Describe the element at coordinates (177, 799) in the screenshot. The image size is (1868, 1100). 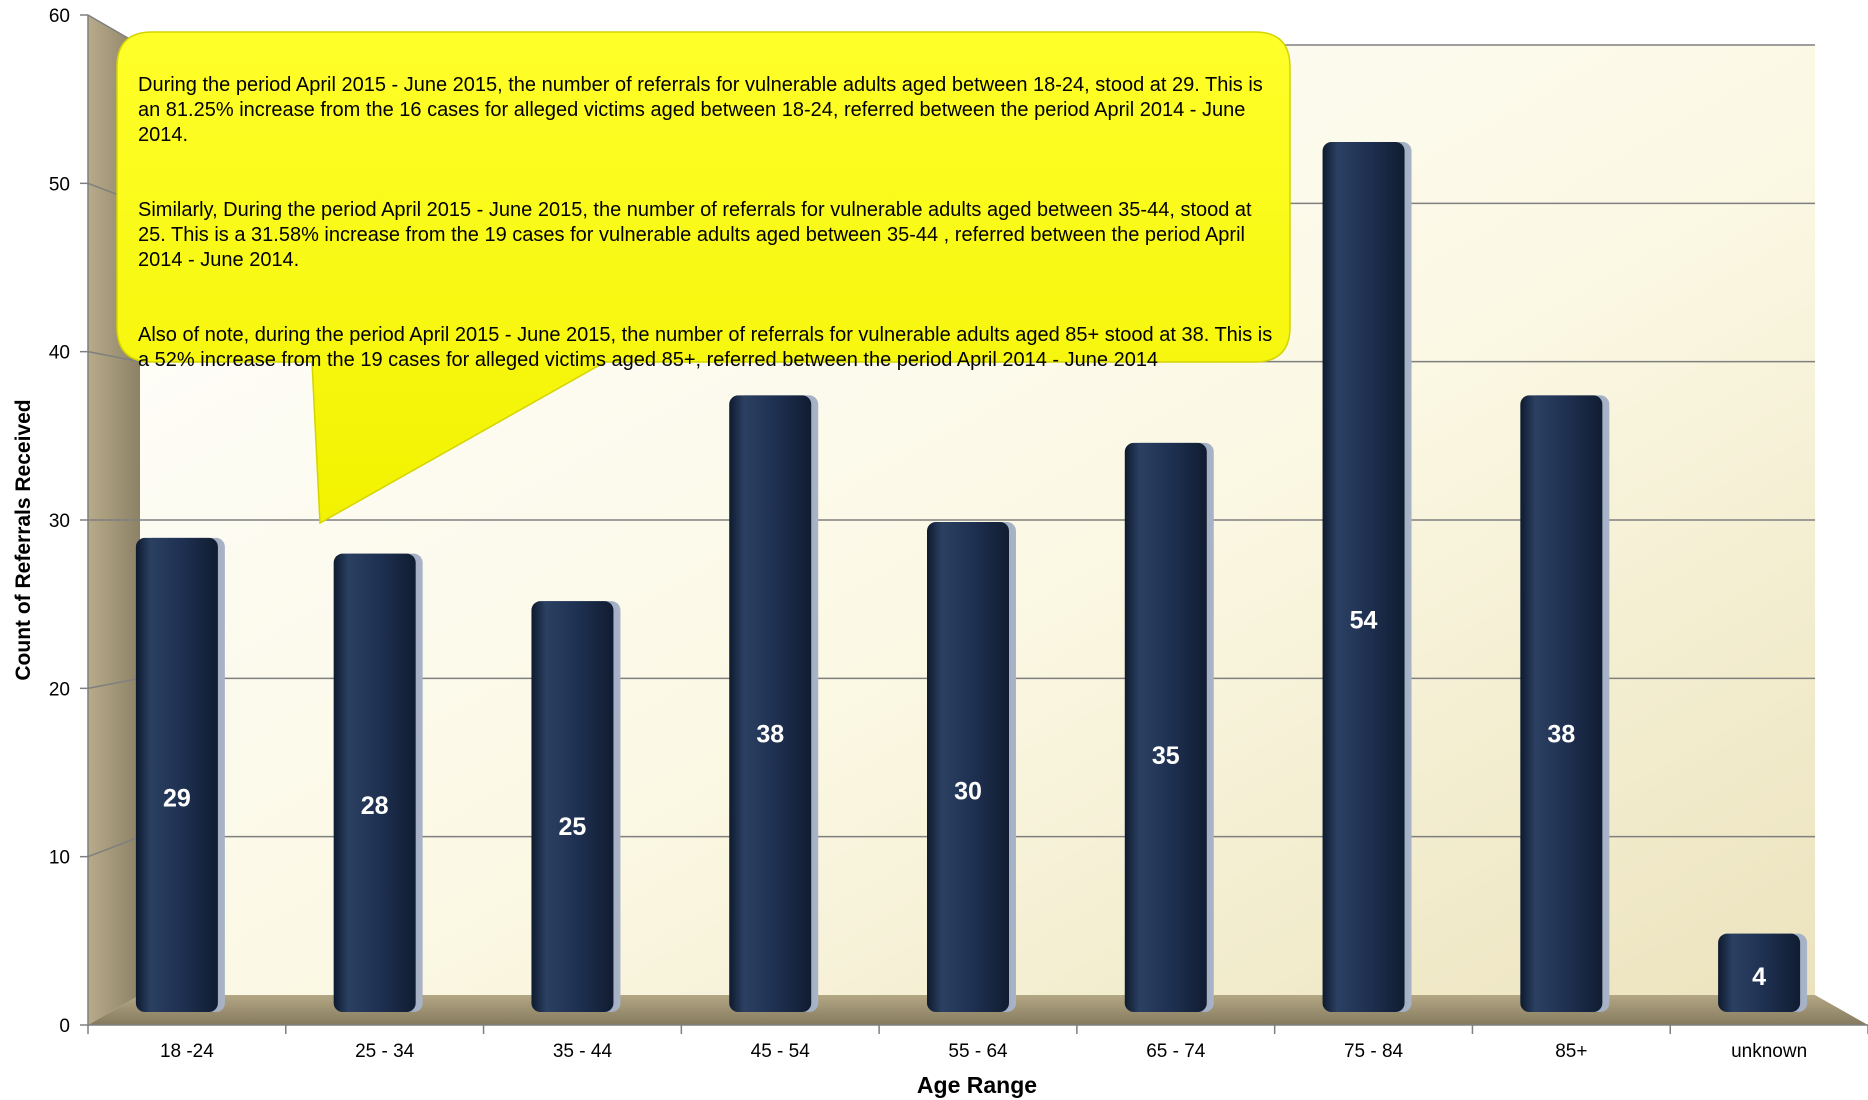
I see `data-label: 29` at that location.